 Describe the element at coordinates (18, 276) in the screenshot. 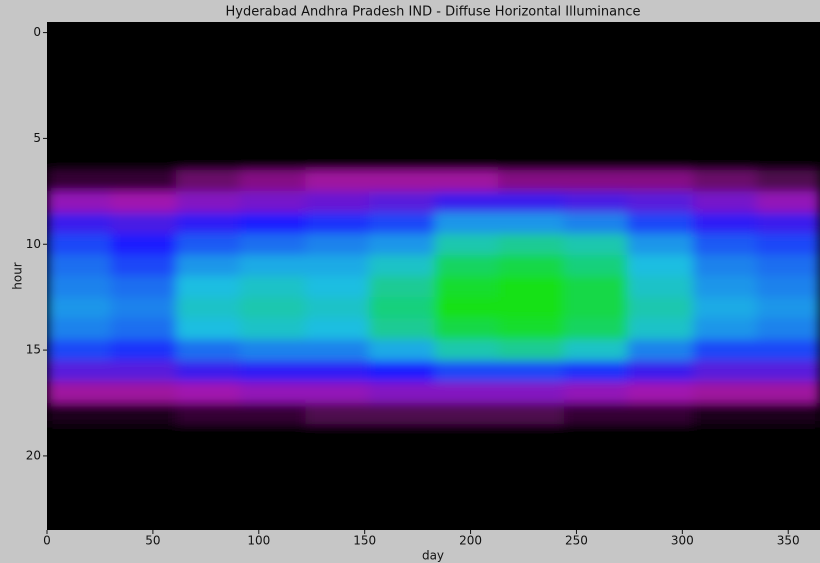

I see `y-axis-label: hour` at that location.